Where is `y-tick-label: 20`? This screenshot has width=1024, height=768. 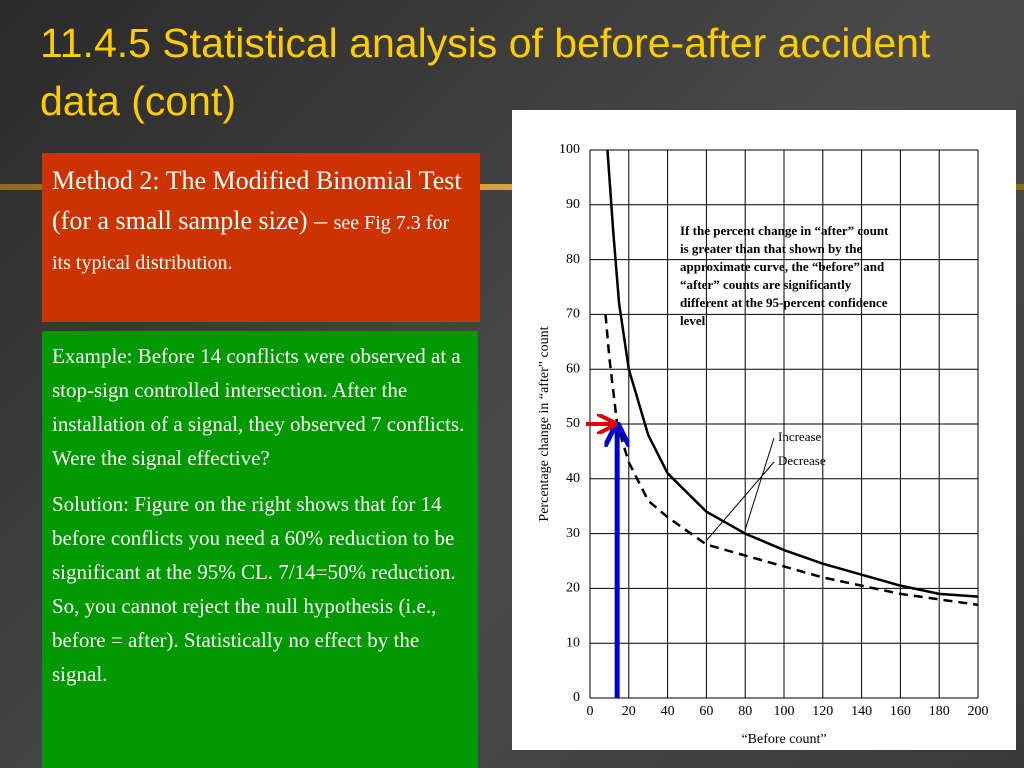 y-tick-label: 20 is located at coordinates (573, 588).